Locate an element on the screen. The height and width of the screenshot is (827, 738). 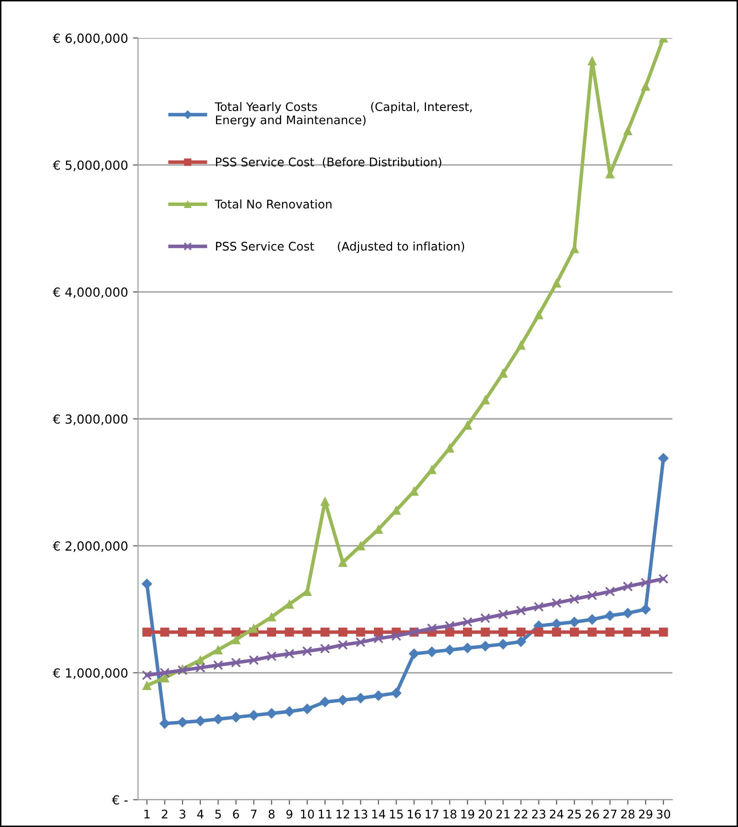
x-tick-label: 9 is located at coordinates (289, 814).